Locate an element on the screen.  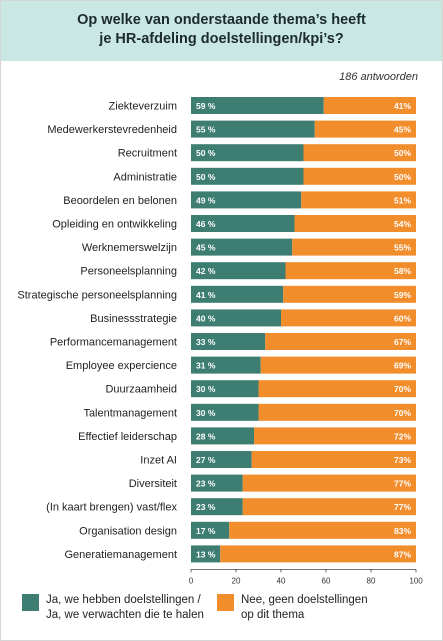
data-label-yes: 27 % is located at coordinates (206, 460).